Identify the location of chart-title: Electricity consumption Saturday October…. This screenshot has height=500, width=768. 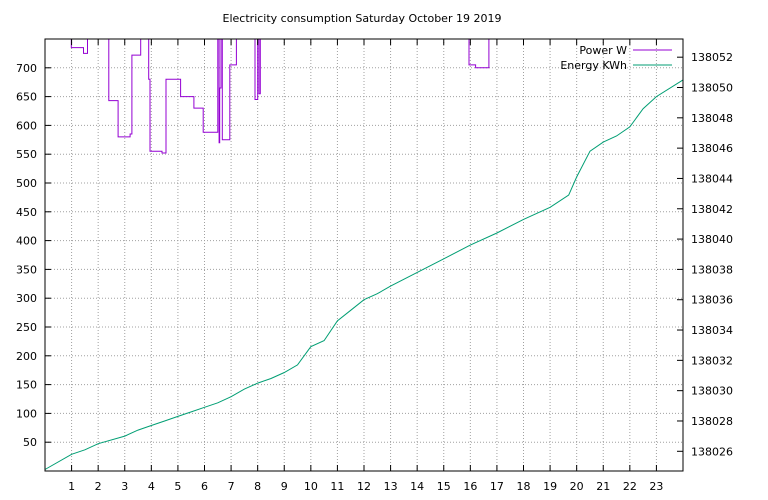
(362, 18).